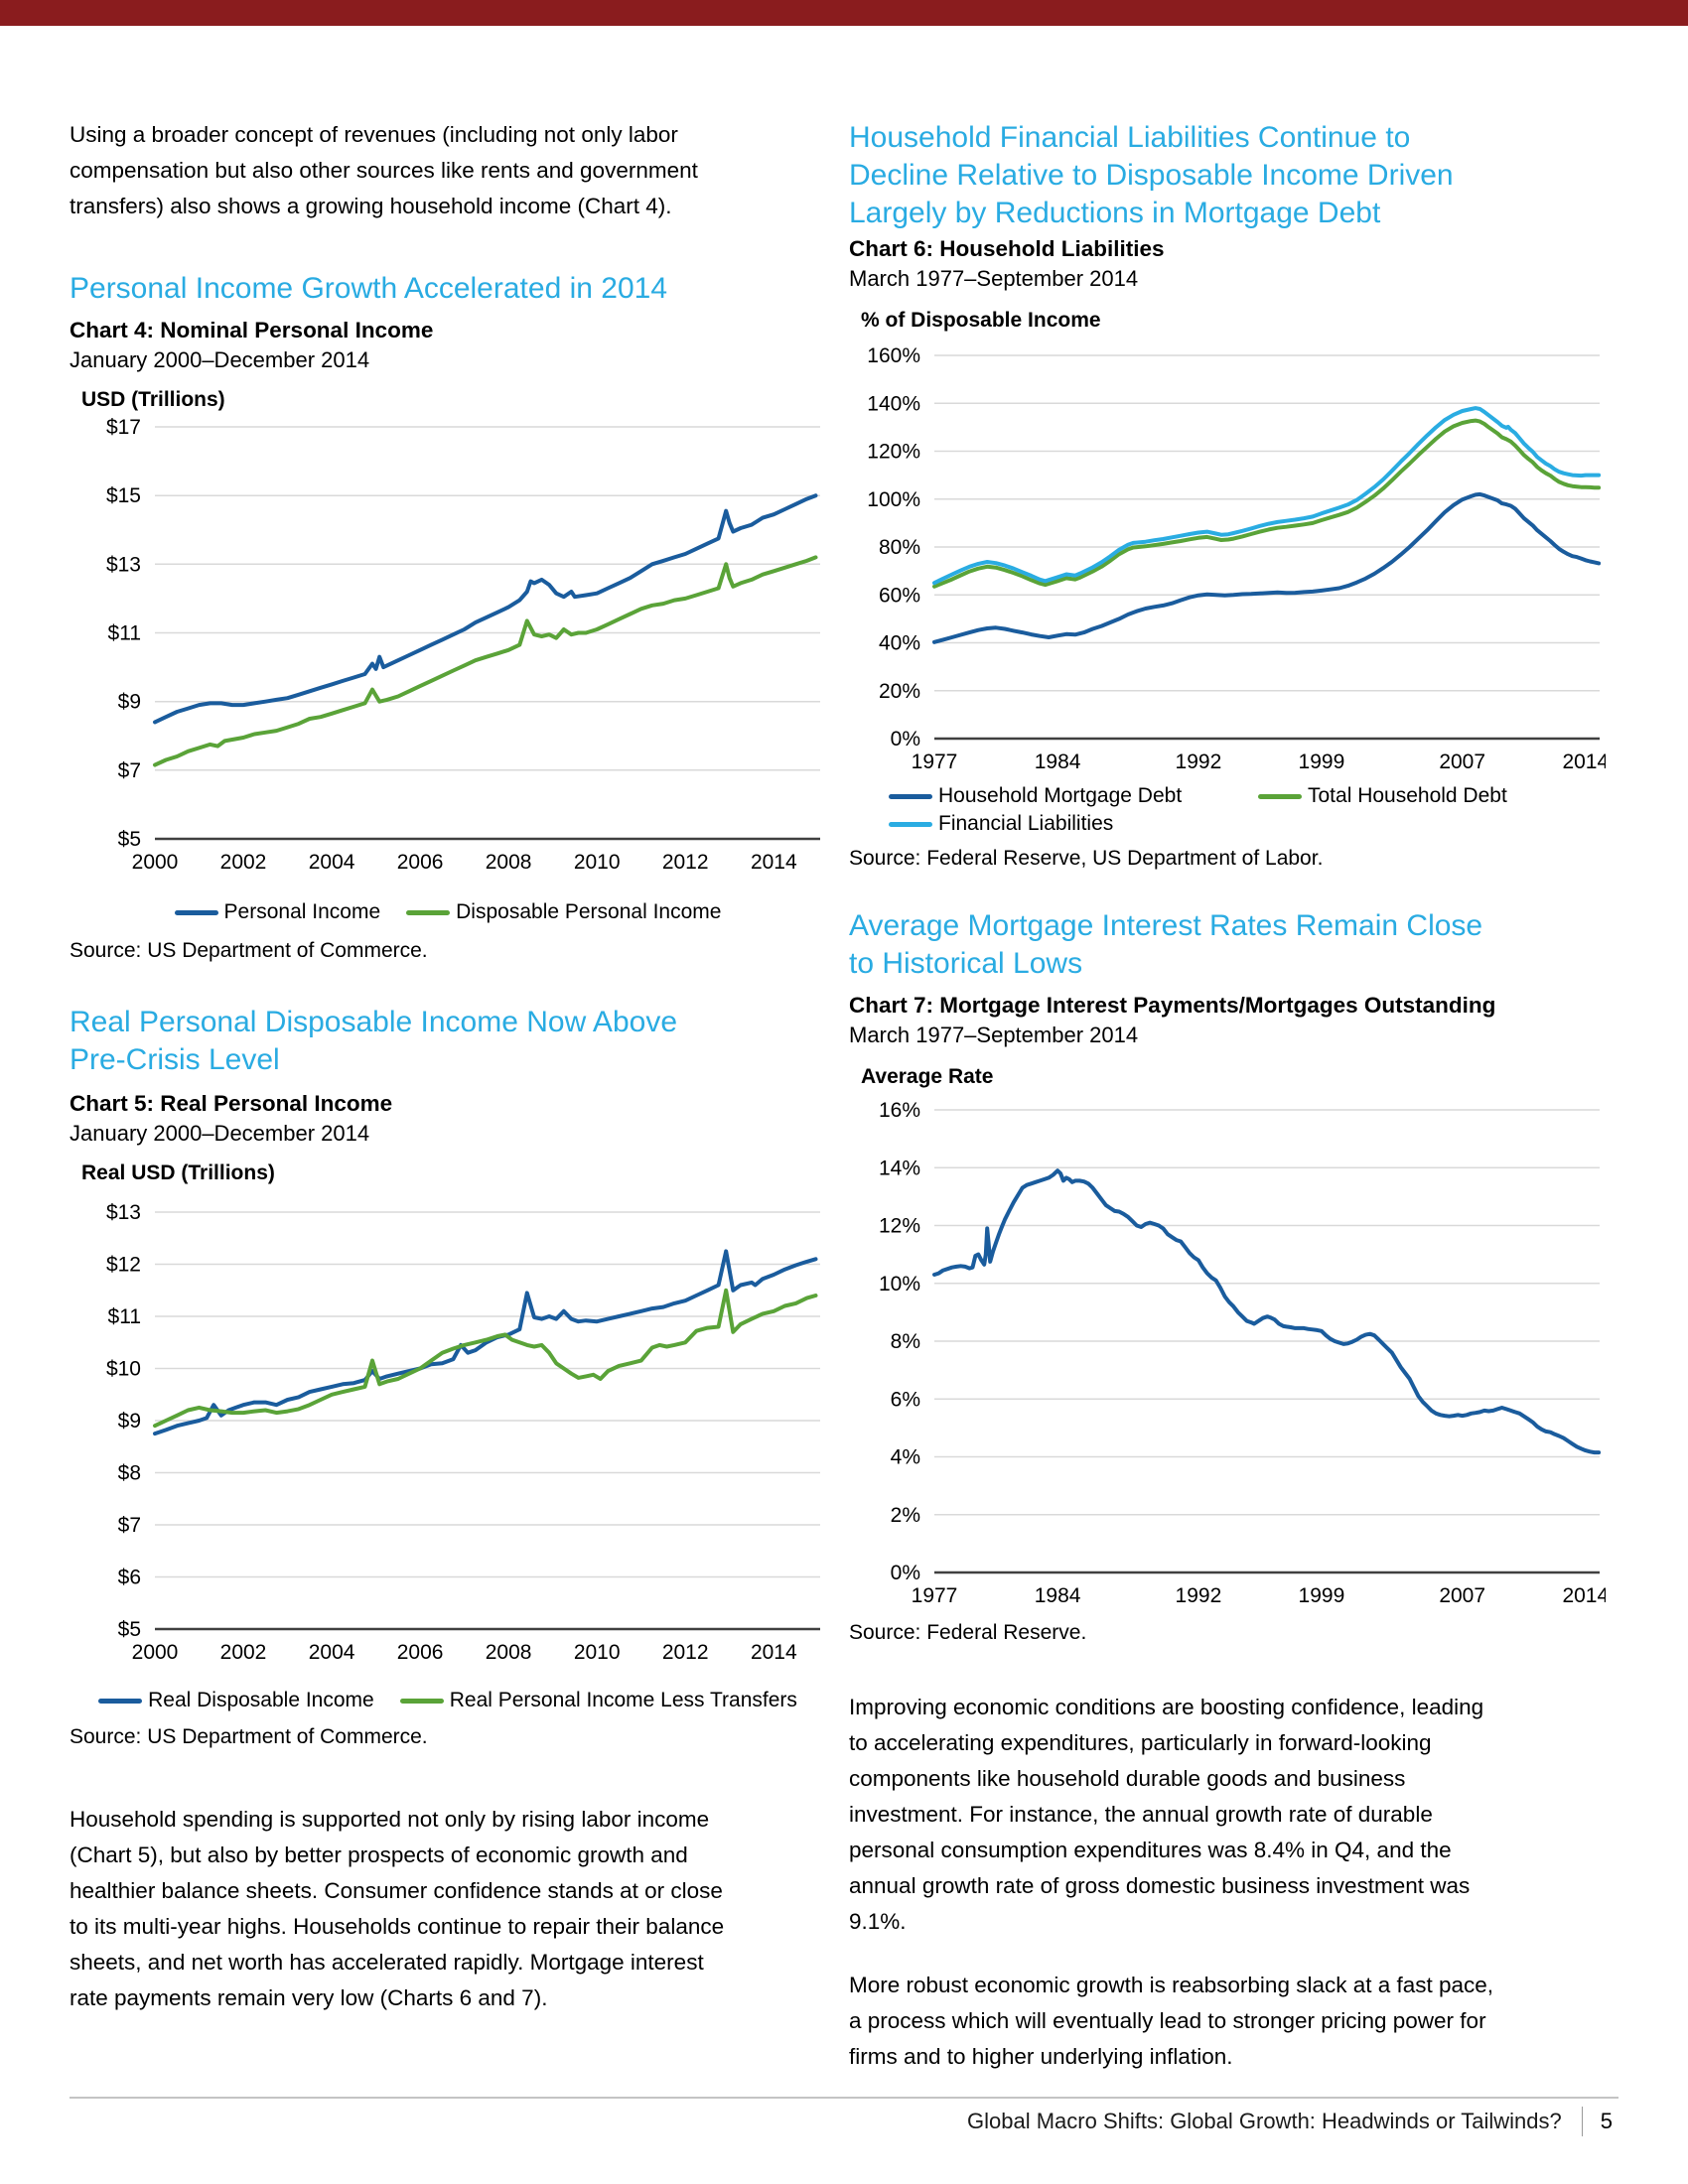  What do you see at coordinates (231, 1103) in the screenshot?
I see `chart-5-title: Chart 5: Real Personal Income` at bounding box center [231, 1103].